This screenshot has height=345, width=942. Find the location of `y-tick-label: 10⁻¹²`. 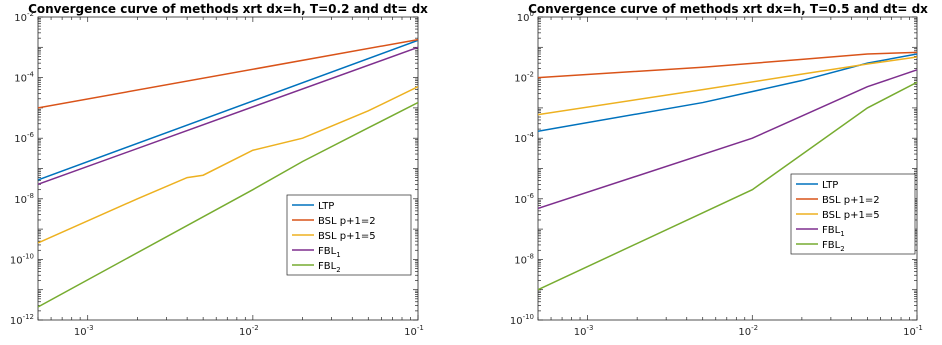

y-tick-label: 10⁻¹² is located at coordinates (22, 320).